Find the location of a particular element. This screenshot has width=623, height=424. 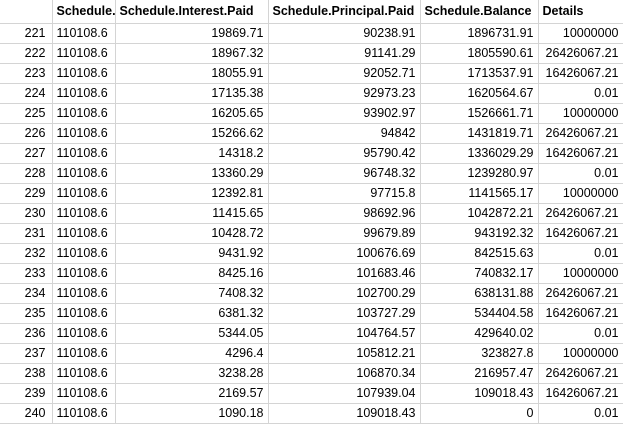

interest-paid-cell: 17135.38 is located at coordinates (192, 93).